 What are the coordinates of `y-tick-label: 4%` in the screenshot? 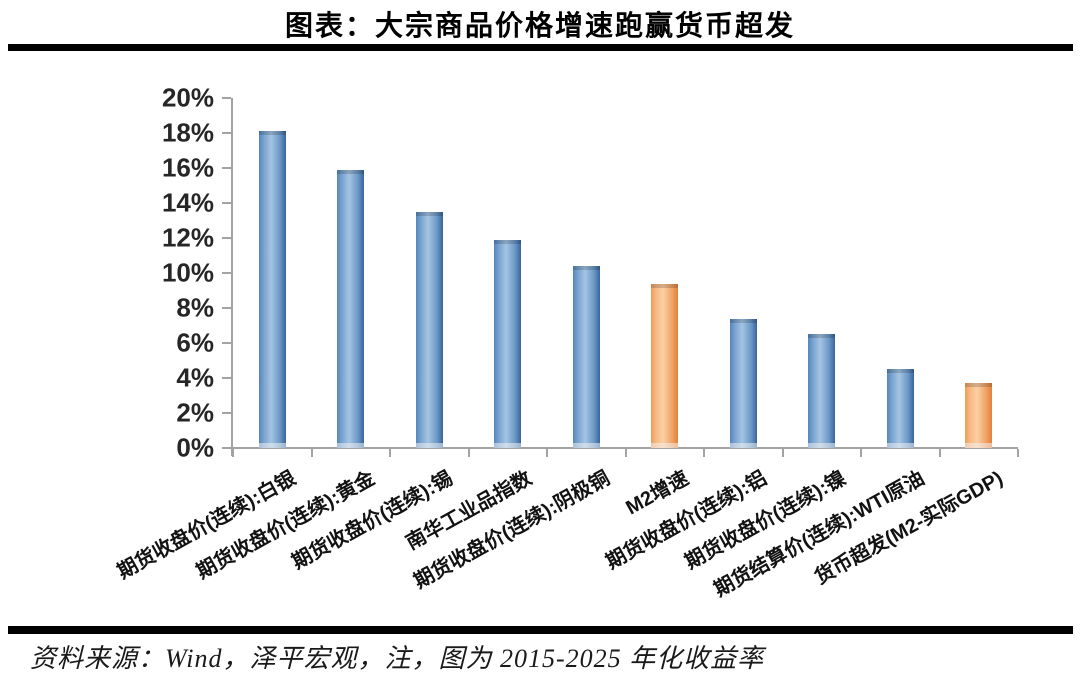 It's located at (195, 377).